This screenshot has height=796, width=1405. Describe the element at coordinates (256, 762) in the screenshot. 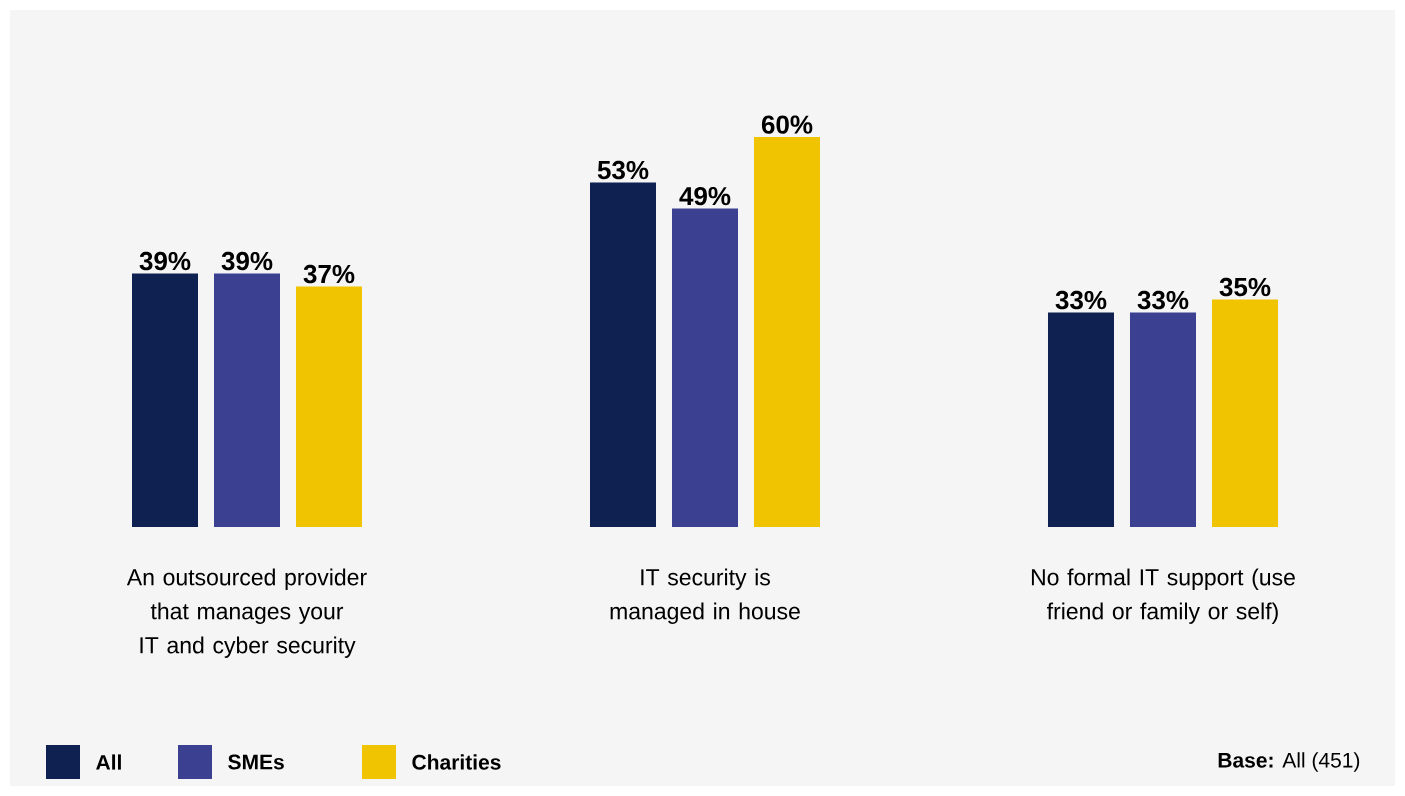

I see `legend-label: SMEs` at that location.